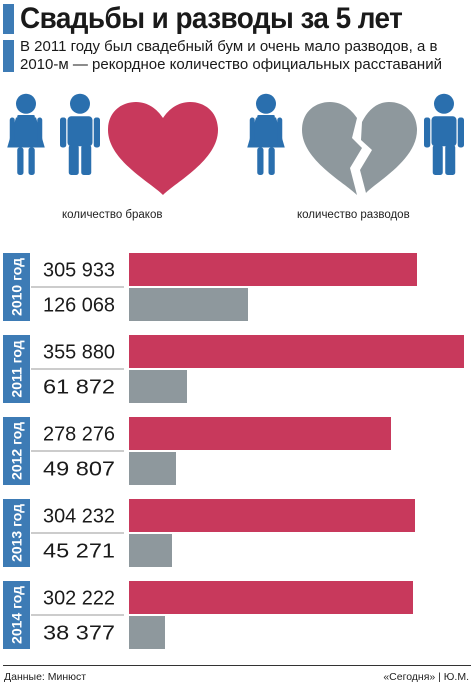 The image size is (475, 692). What do you see at coordinates (79, 517) in the screenshot?
I see `value-label-marriages: 304 232` at bounding box center [79, 517].